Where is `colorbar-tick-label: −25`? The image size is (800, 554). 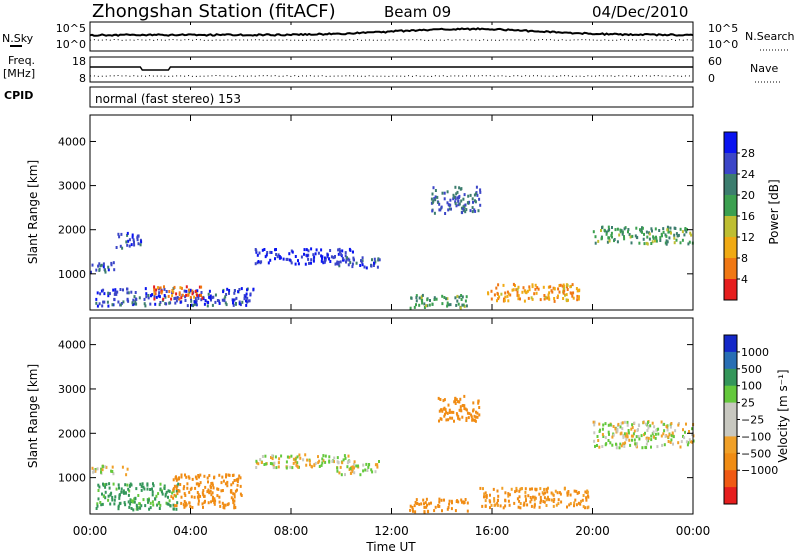
colorbar-tick-label: −25 is located at coordinates (752, 420).